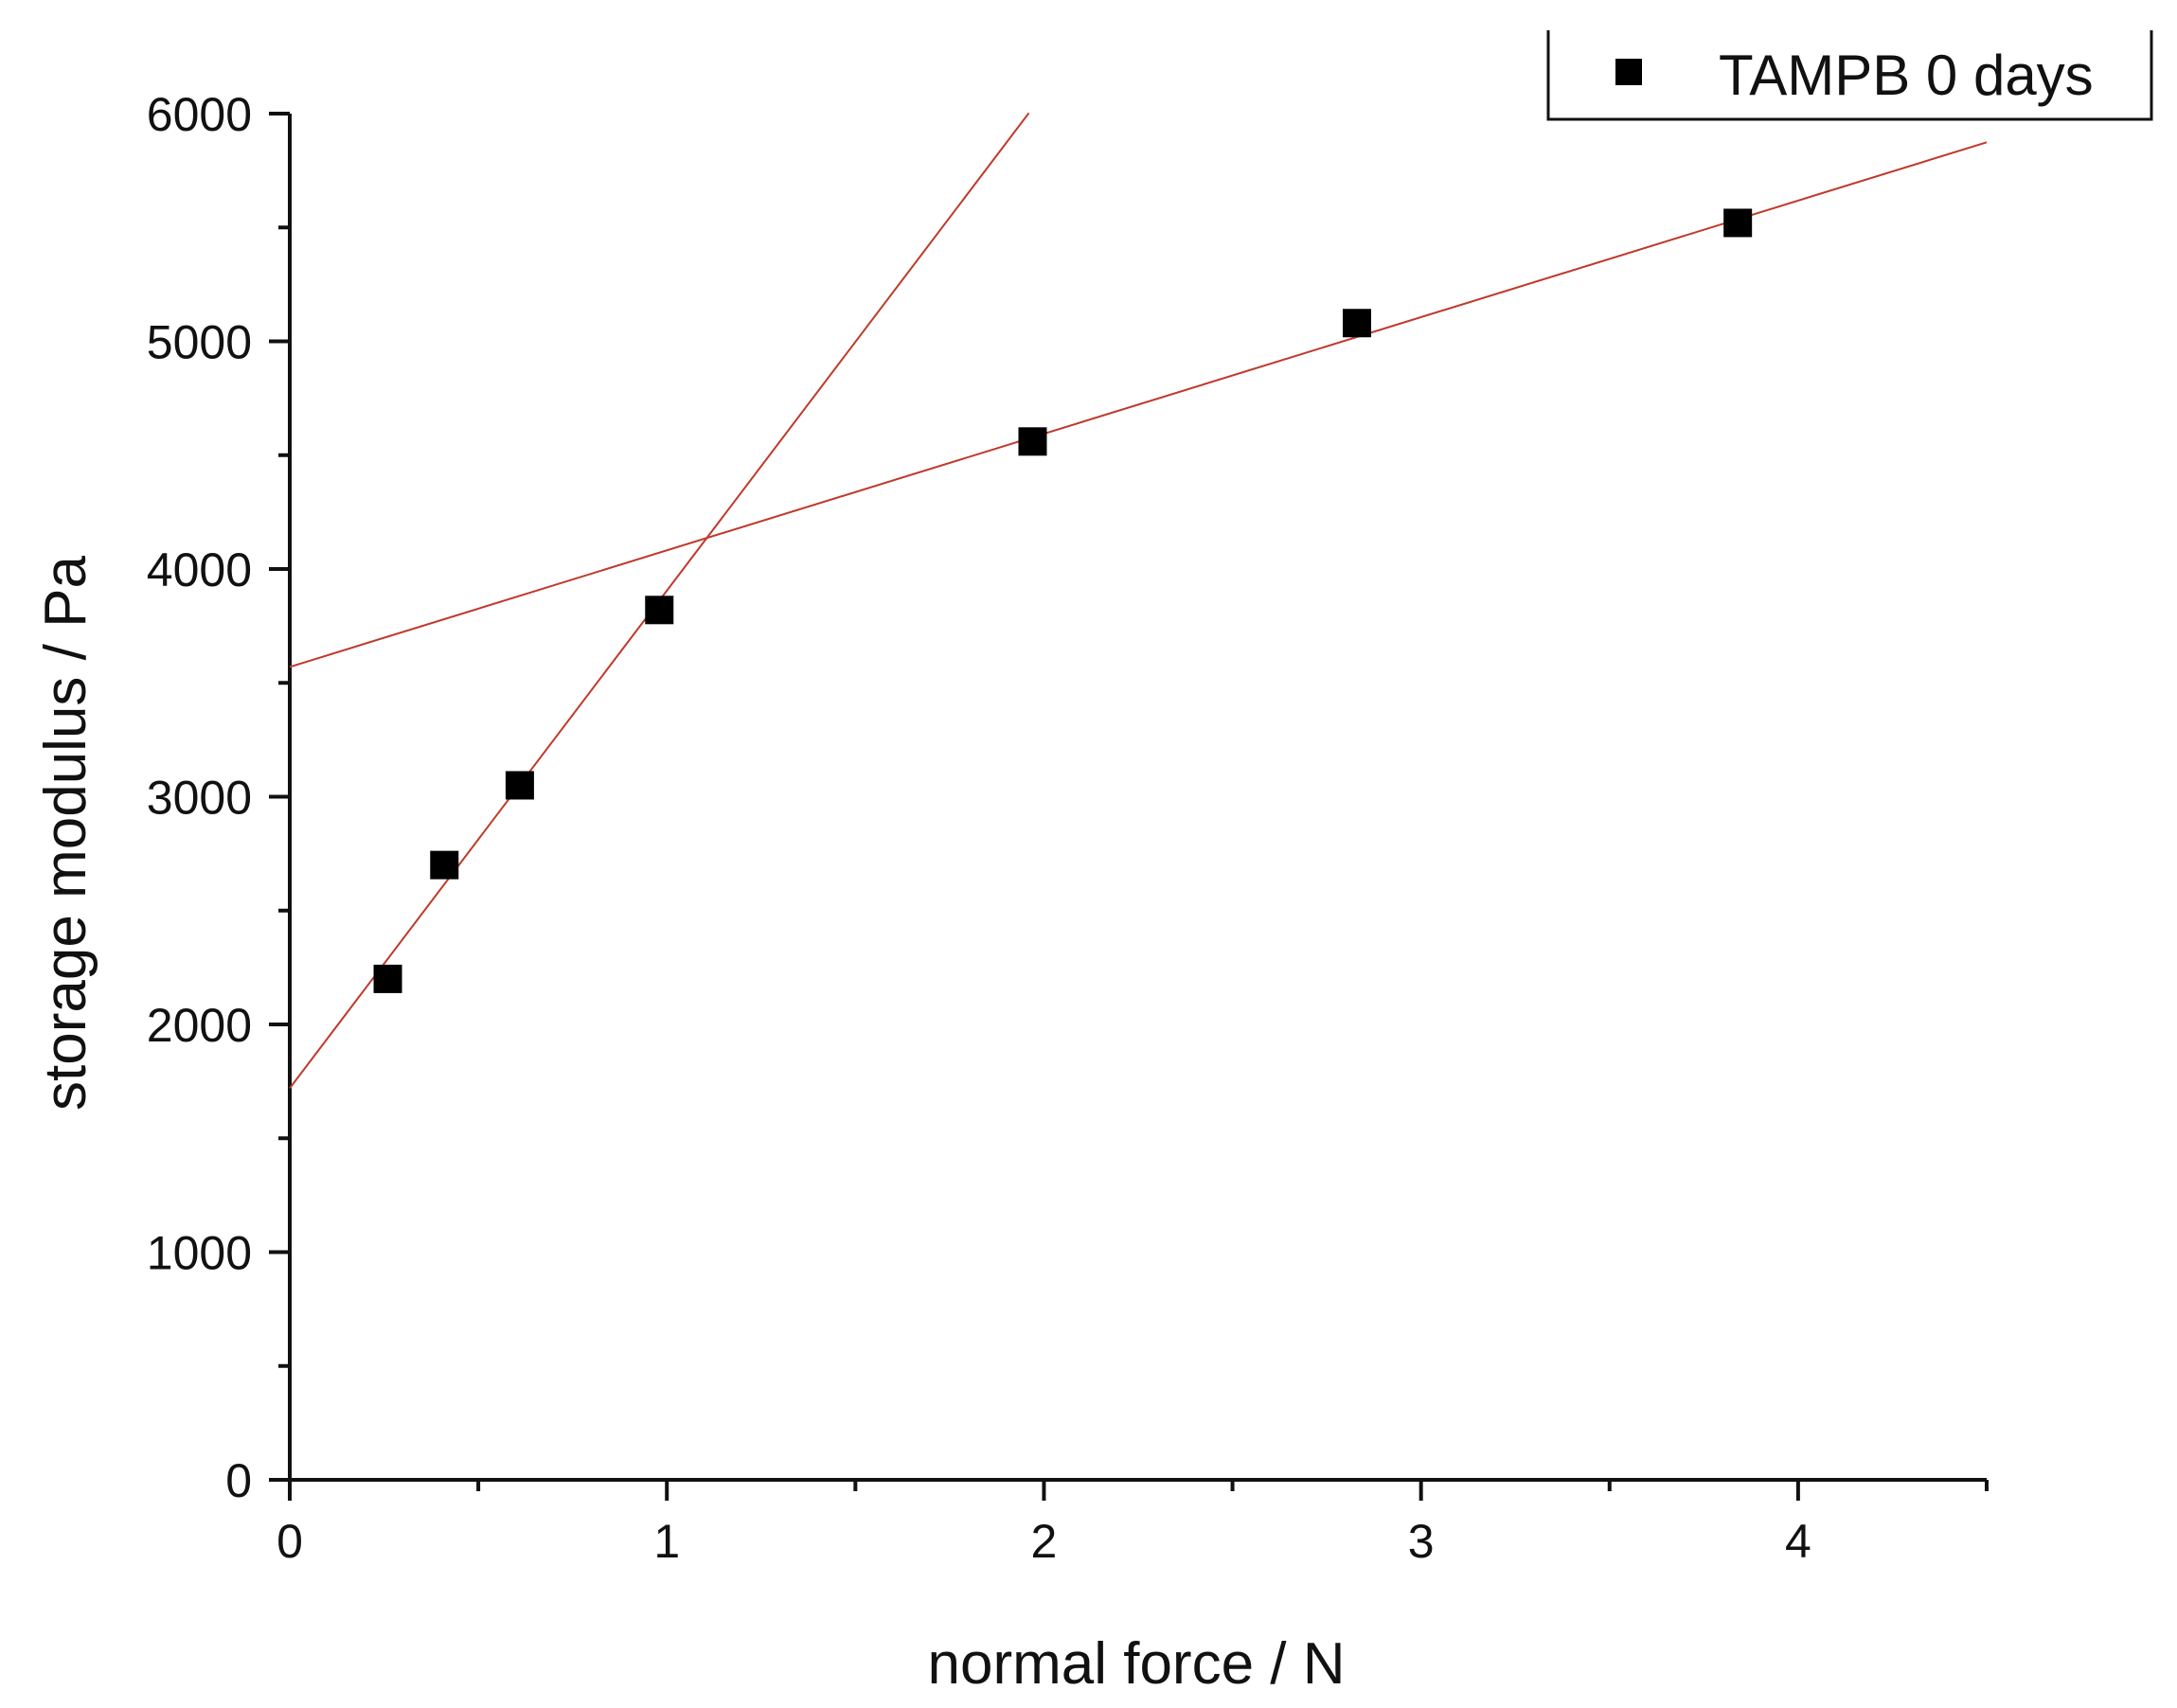  What do you see at coordinates (1798, 1541) in the screenshot?
I see `x-tick-label: 4` at bounding box center [1798, 1541].